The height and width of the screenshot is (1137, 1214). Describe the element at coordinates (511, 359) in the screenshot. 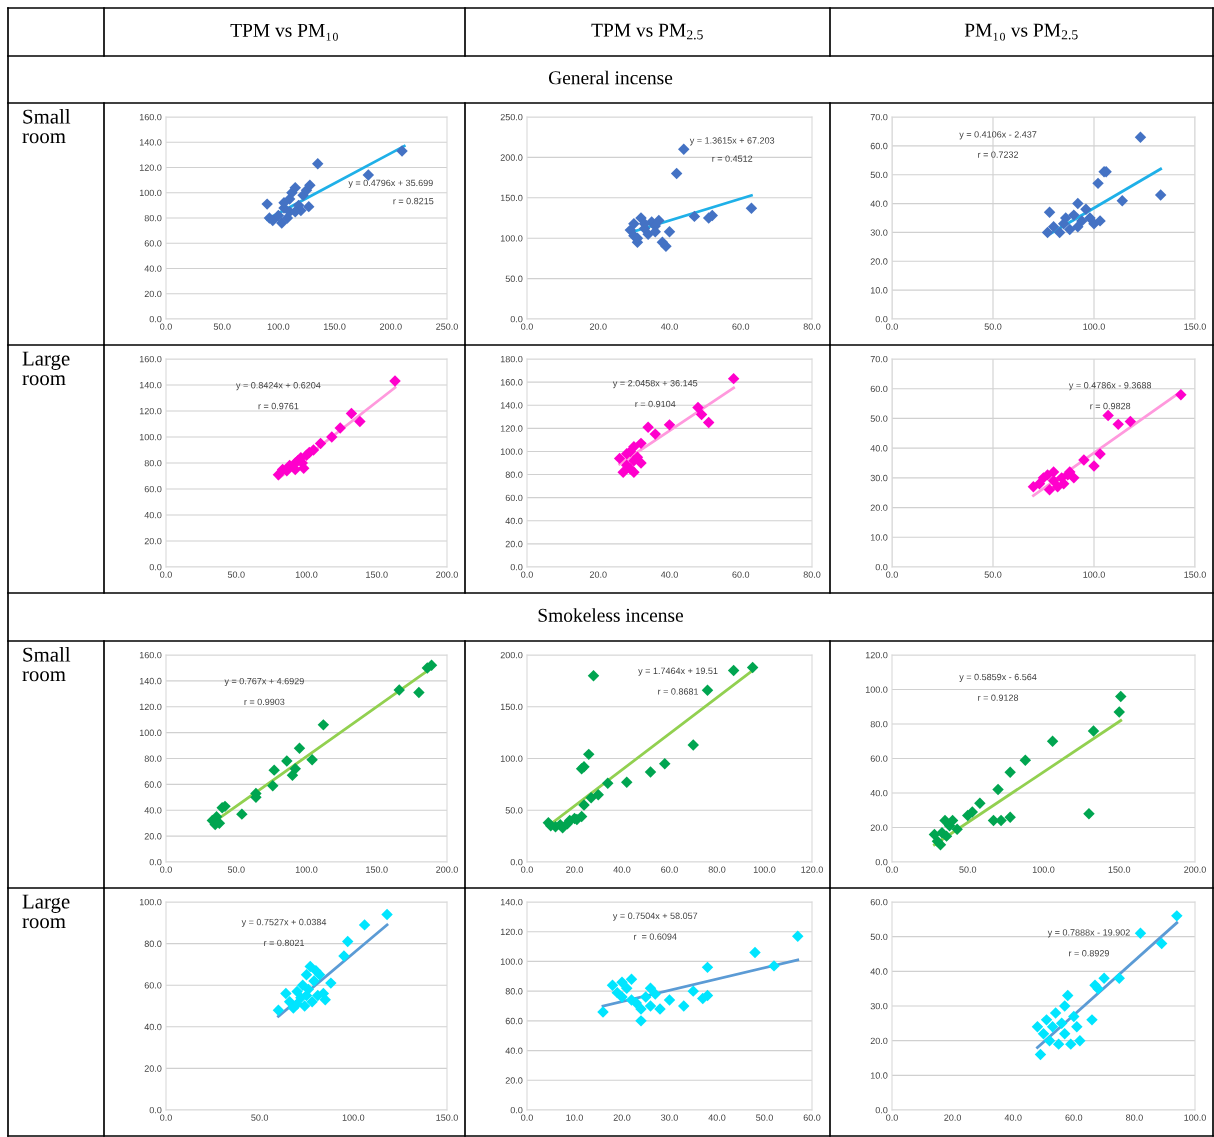

I see `y-tick-label: 180.0` at that location.